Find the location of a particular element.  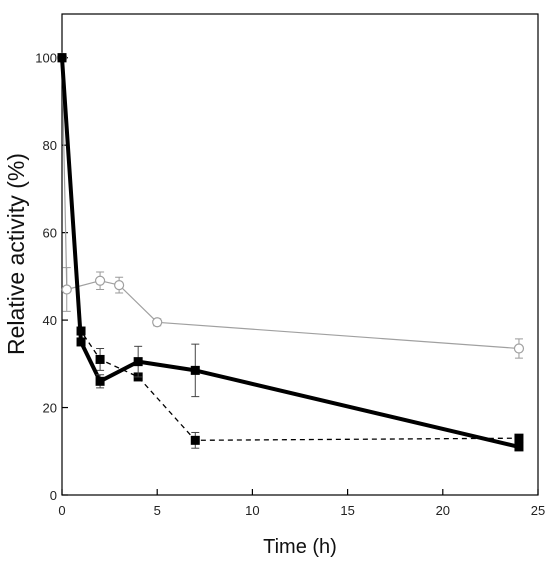

y-tick-label: 0 is located at coordinates (53, 495).